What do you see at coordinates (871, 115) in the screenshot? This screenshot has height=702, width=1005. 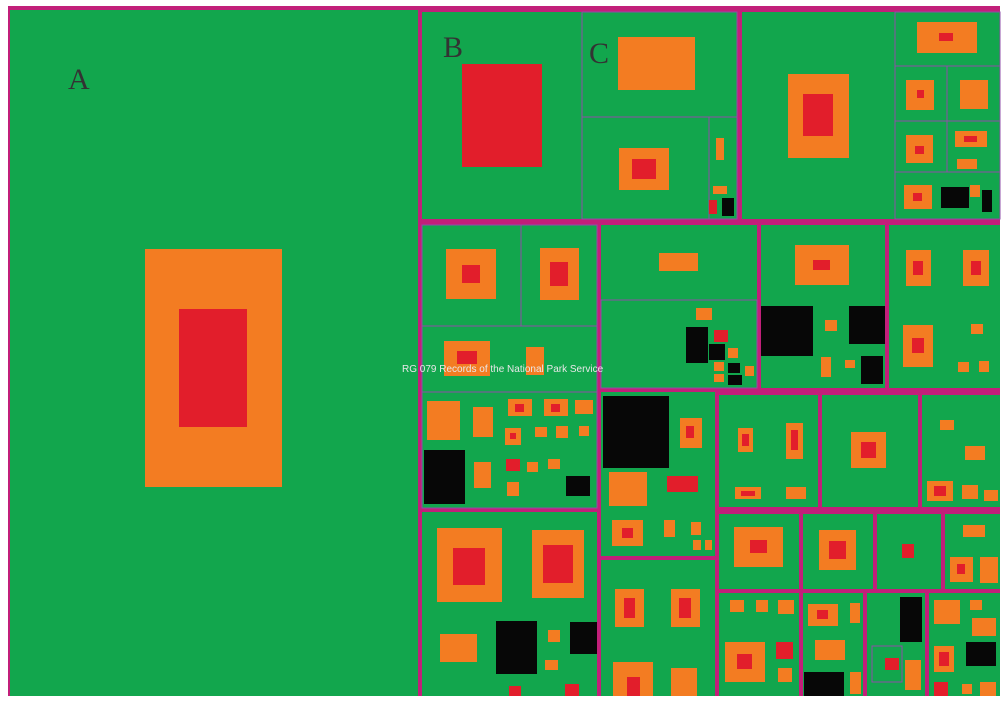 I see `block-top-right` at bounding box center [871, 115].